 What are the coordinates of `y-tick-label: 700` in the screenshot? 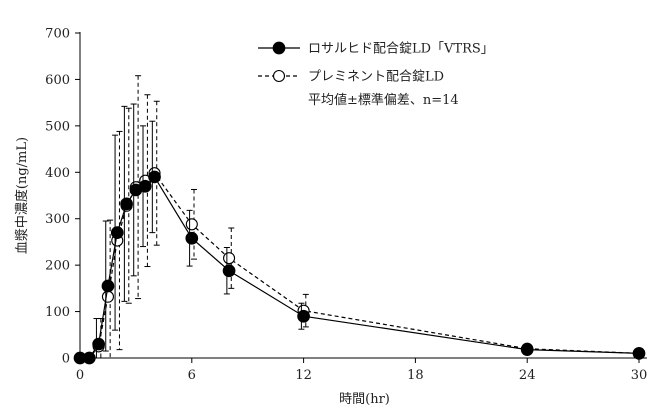 It's located at (57, 34).